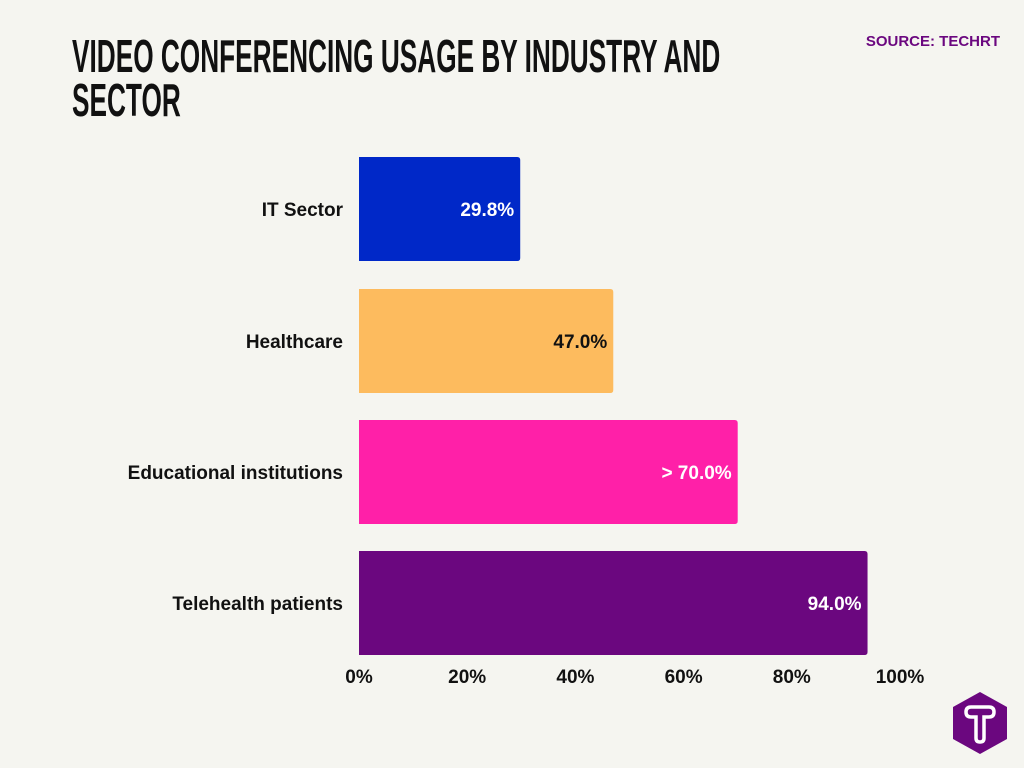 The image size is (1024, 768). I want to click on x-tick-label: 40%, so click(575, 677).